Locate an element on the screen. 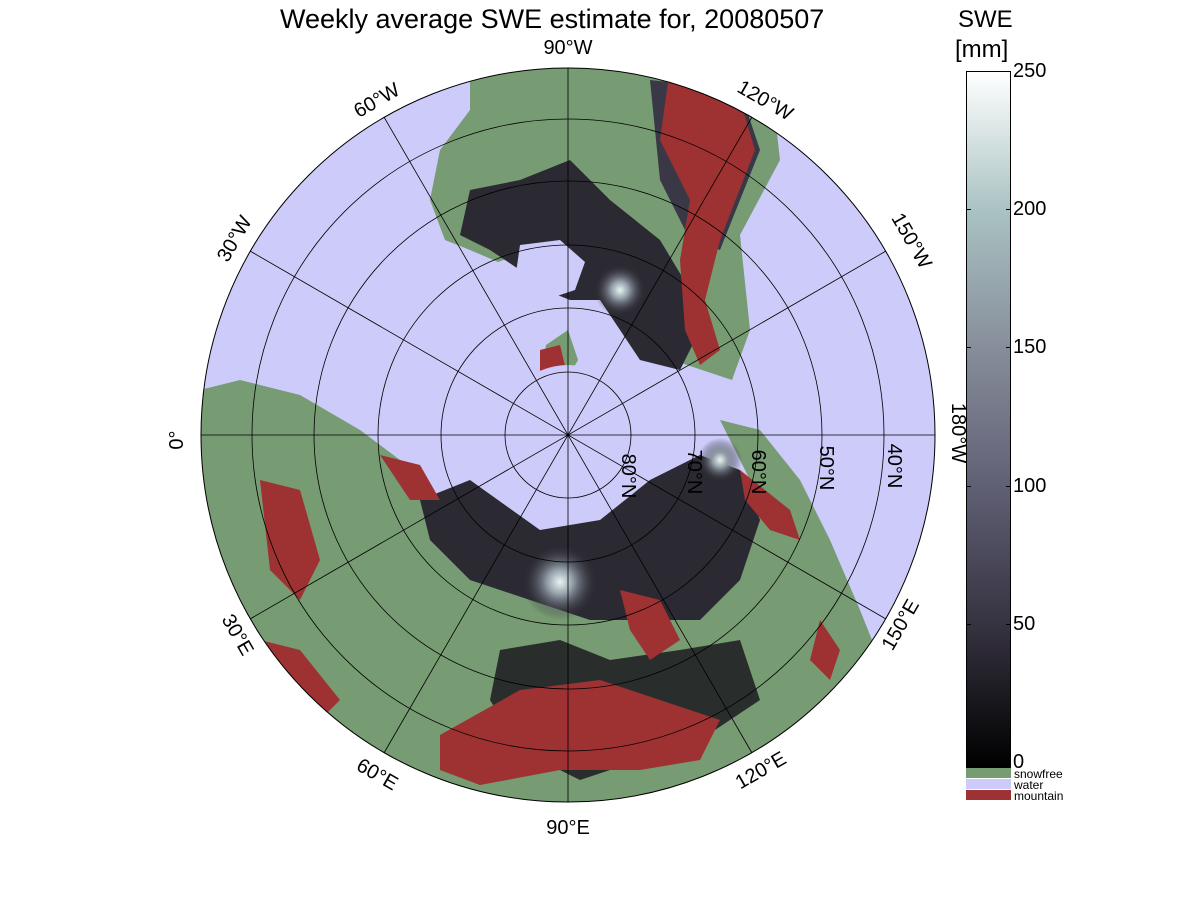 This screenshot has height=900, width=1200. colorbar-gradient is located at coordinates (988, 419).